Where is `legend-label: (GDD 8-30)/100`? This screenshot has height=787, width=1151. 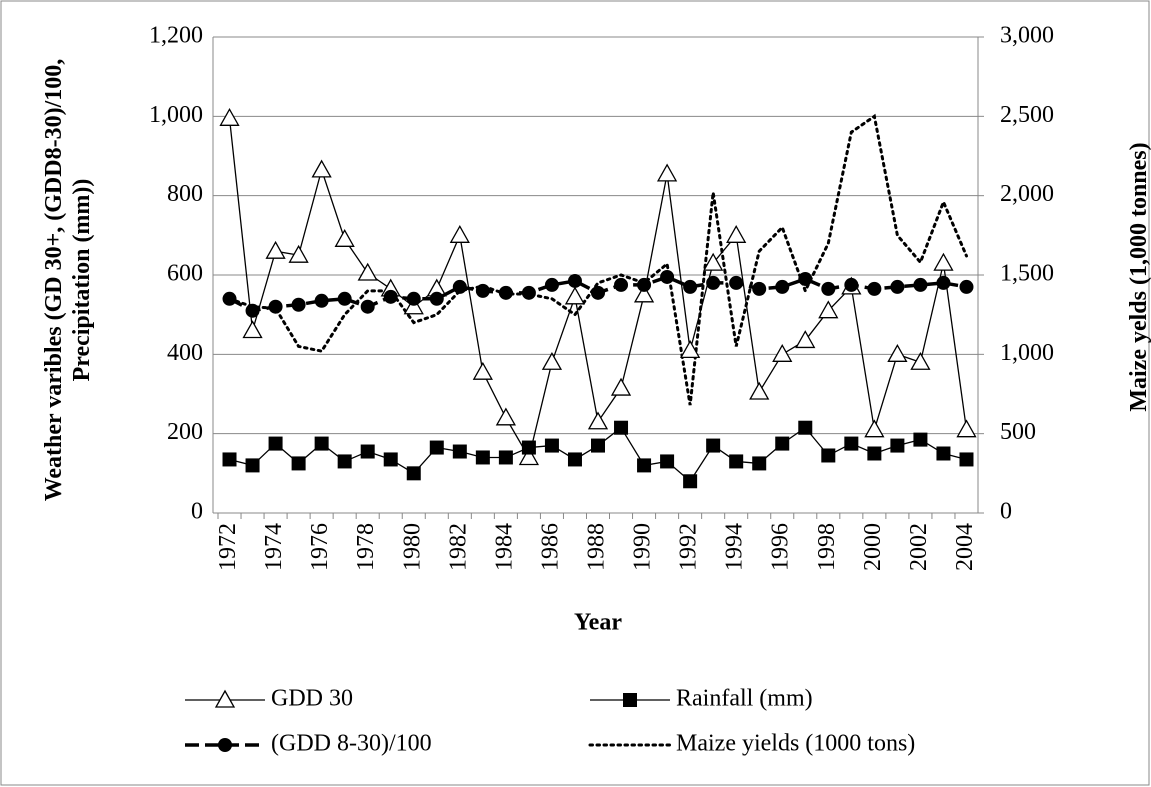 legend-label: (GDD 8-30)/100 is located at coordinates (351, 744).